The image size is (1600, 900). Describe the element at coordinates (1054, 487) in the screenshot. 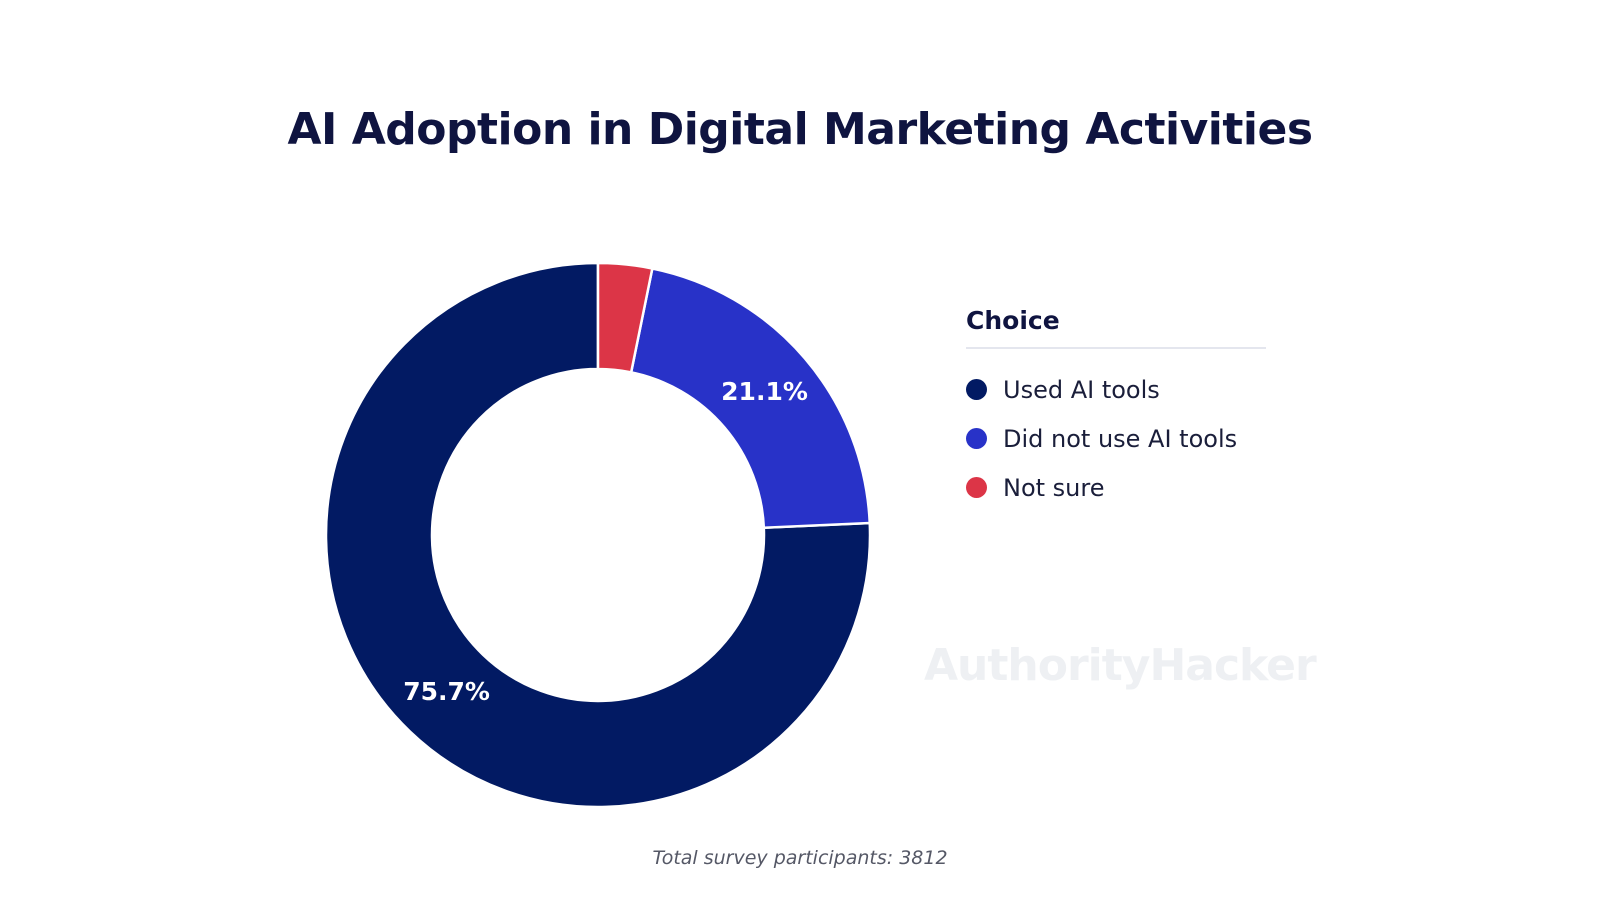

I see `legend-label-not-sure: Not sure` at that location.